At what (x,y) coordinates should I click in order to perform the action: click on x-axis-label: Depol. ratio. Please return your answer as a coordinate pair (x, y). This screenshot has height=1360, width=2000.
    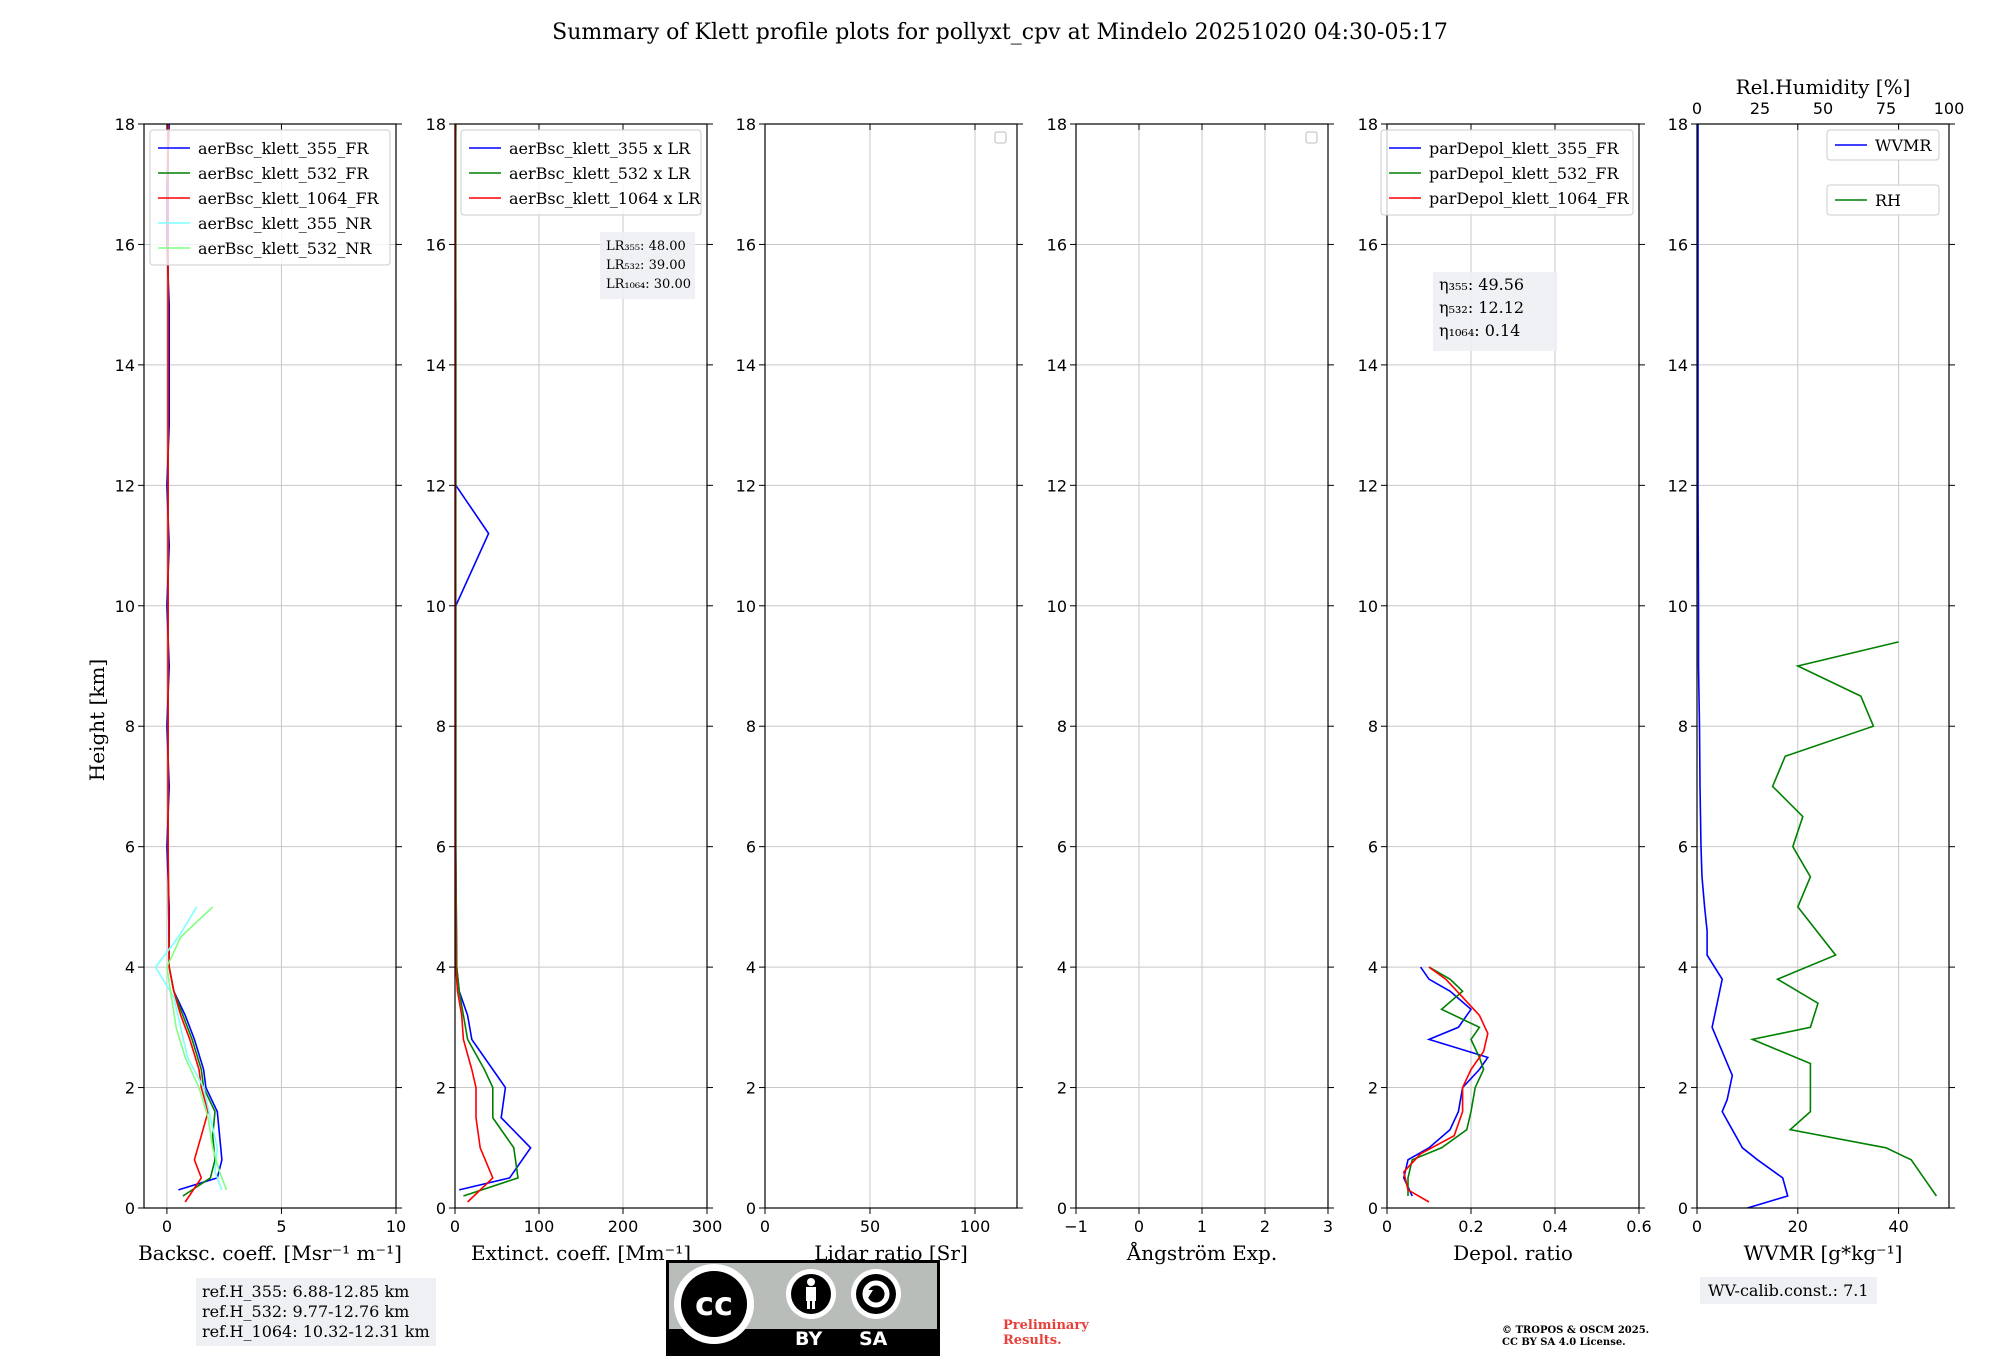
    Looking at the image, I should click on (1513, 1253).